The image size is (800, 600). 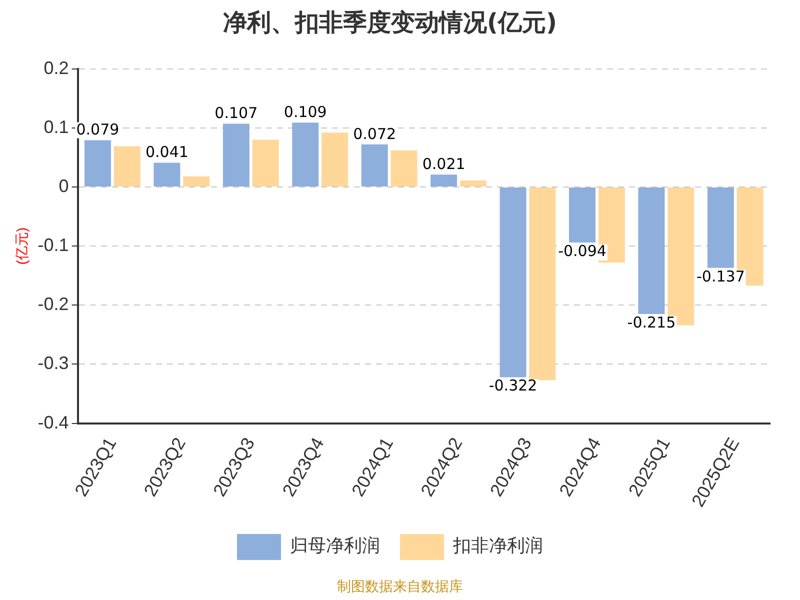 What do you see at coordinates (56, 68) in the screenshot?
I see `y-tick-label: 0.2` at bounding box center [56, 68].